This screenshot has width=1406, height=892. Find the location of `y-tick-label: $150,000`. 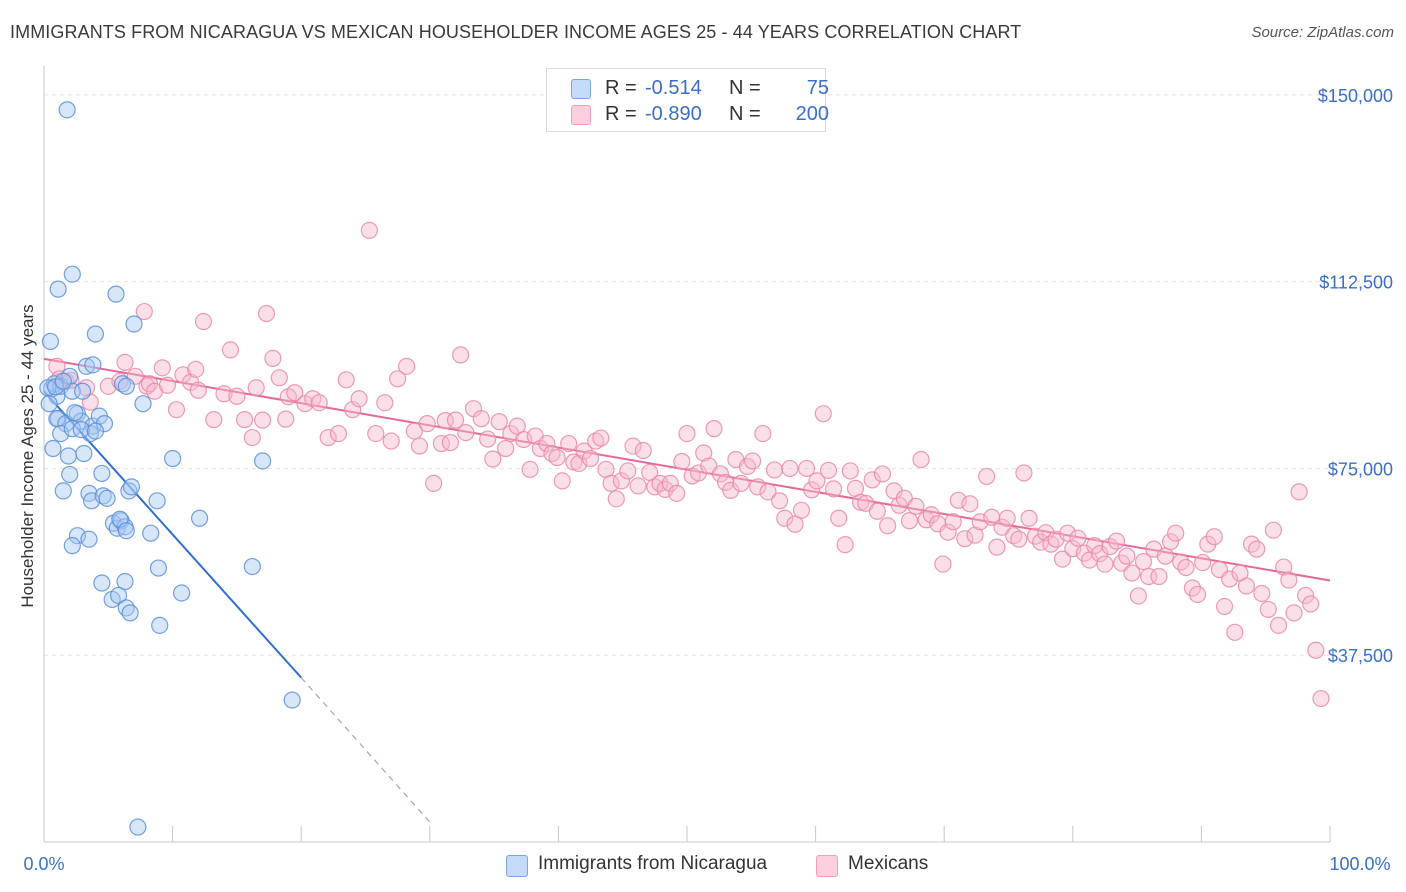

y-tick-label: $150,000 is located at coordinates (1355, 96).